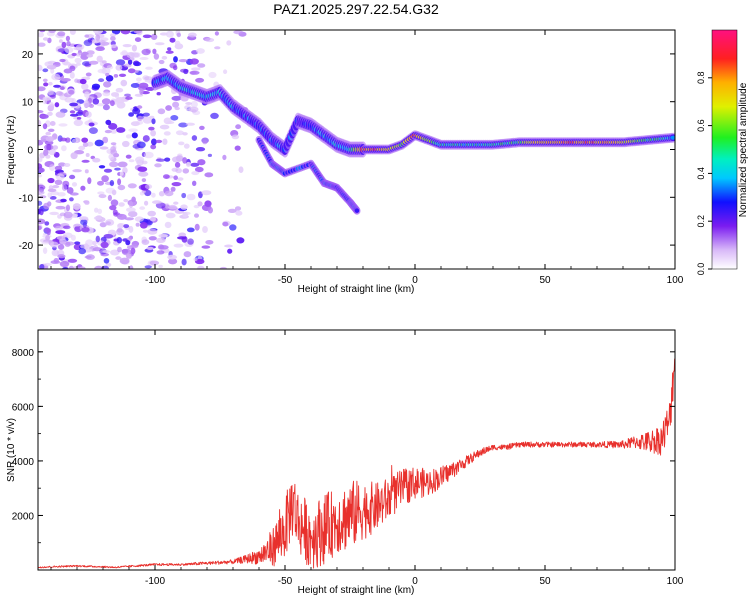 The height and width of the screenshot is (600, 750). I want to click on spectrogram-x-tick-label: 0, so click(415, 280).